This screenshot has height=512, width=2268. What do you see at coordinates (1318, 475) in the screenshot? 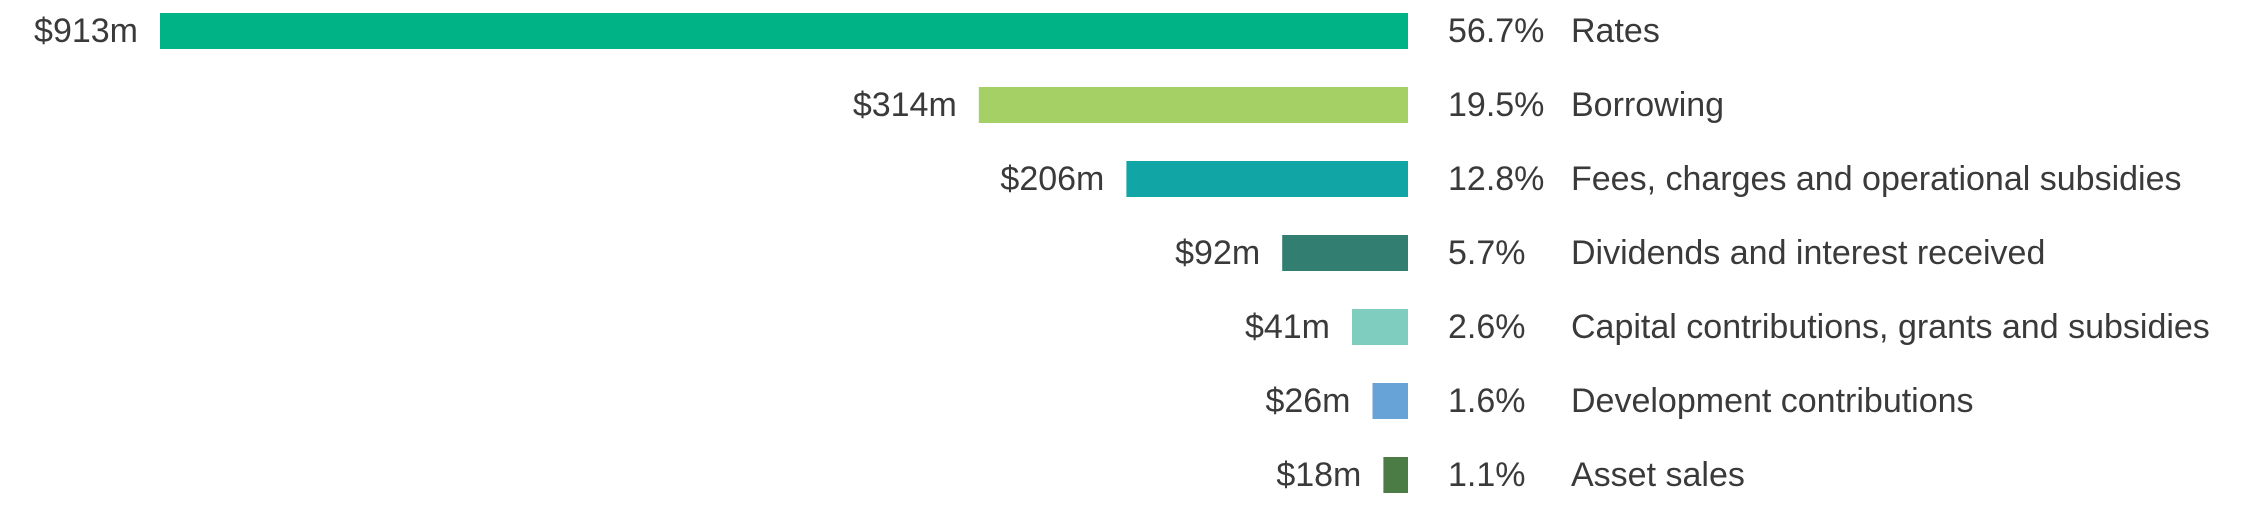
I see `value-label-6: $18m` at bounding box center [1318, 475].